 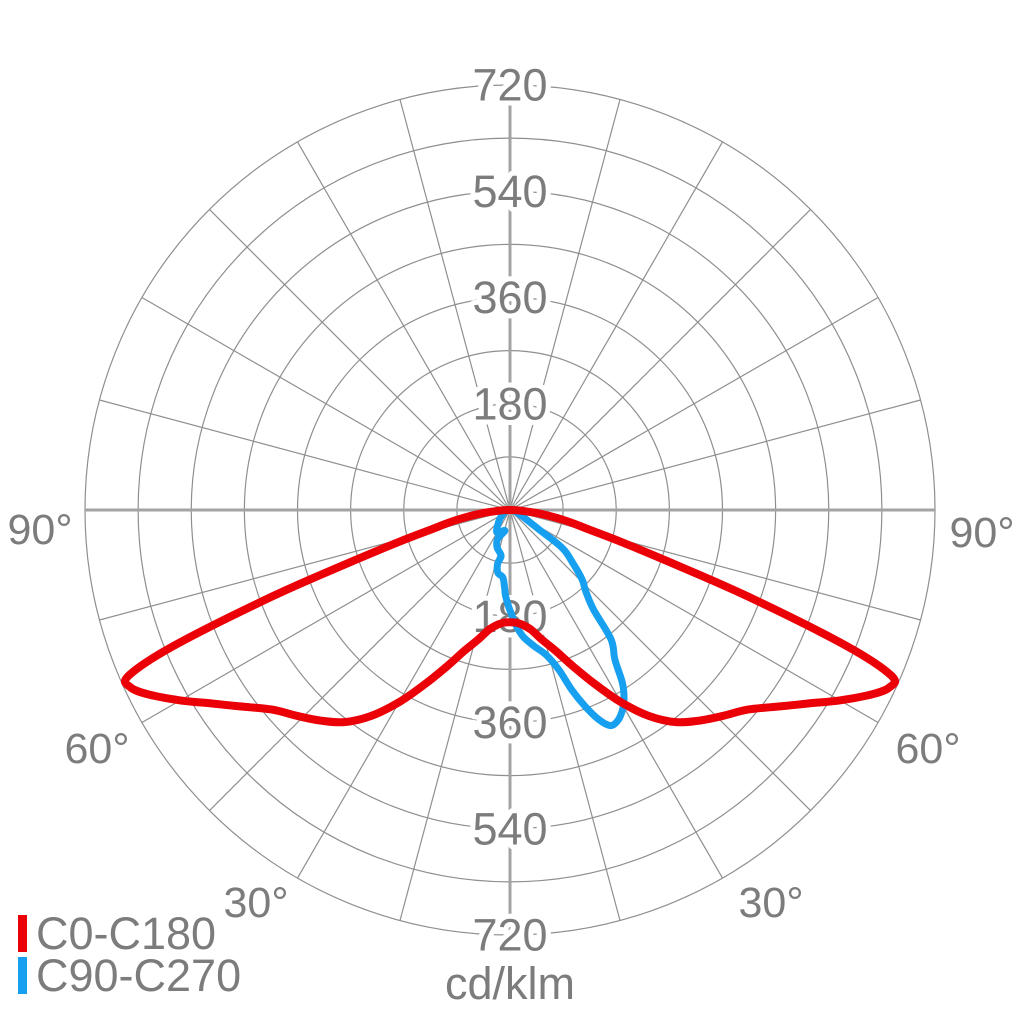 What do you see at coordinates (509, 403) in the screenshot?
I see `radial-tick-label: 180` at bounding box center [509, 403].